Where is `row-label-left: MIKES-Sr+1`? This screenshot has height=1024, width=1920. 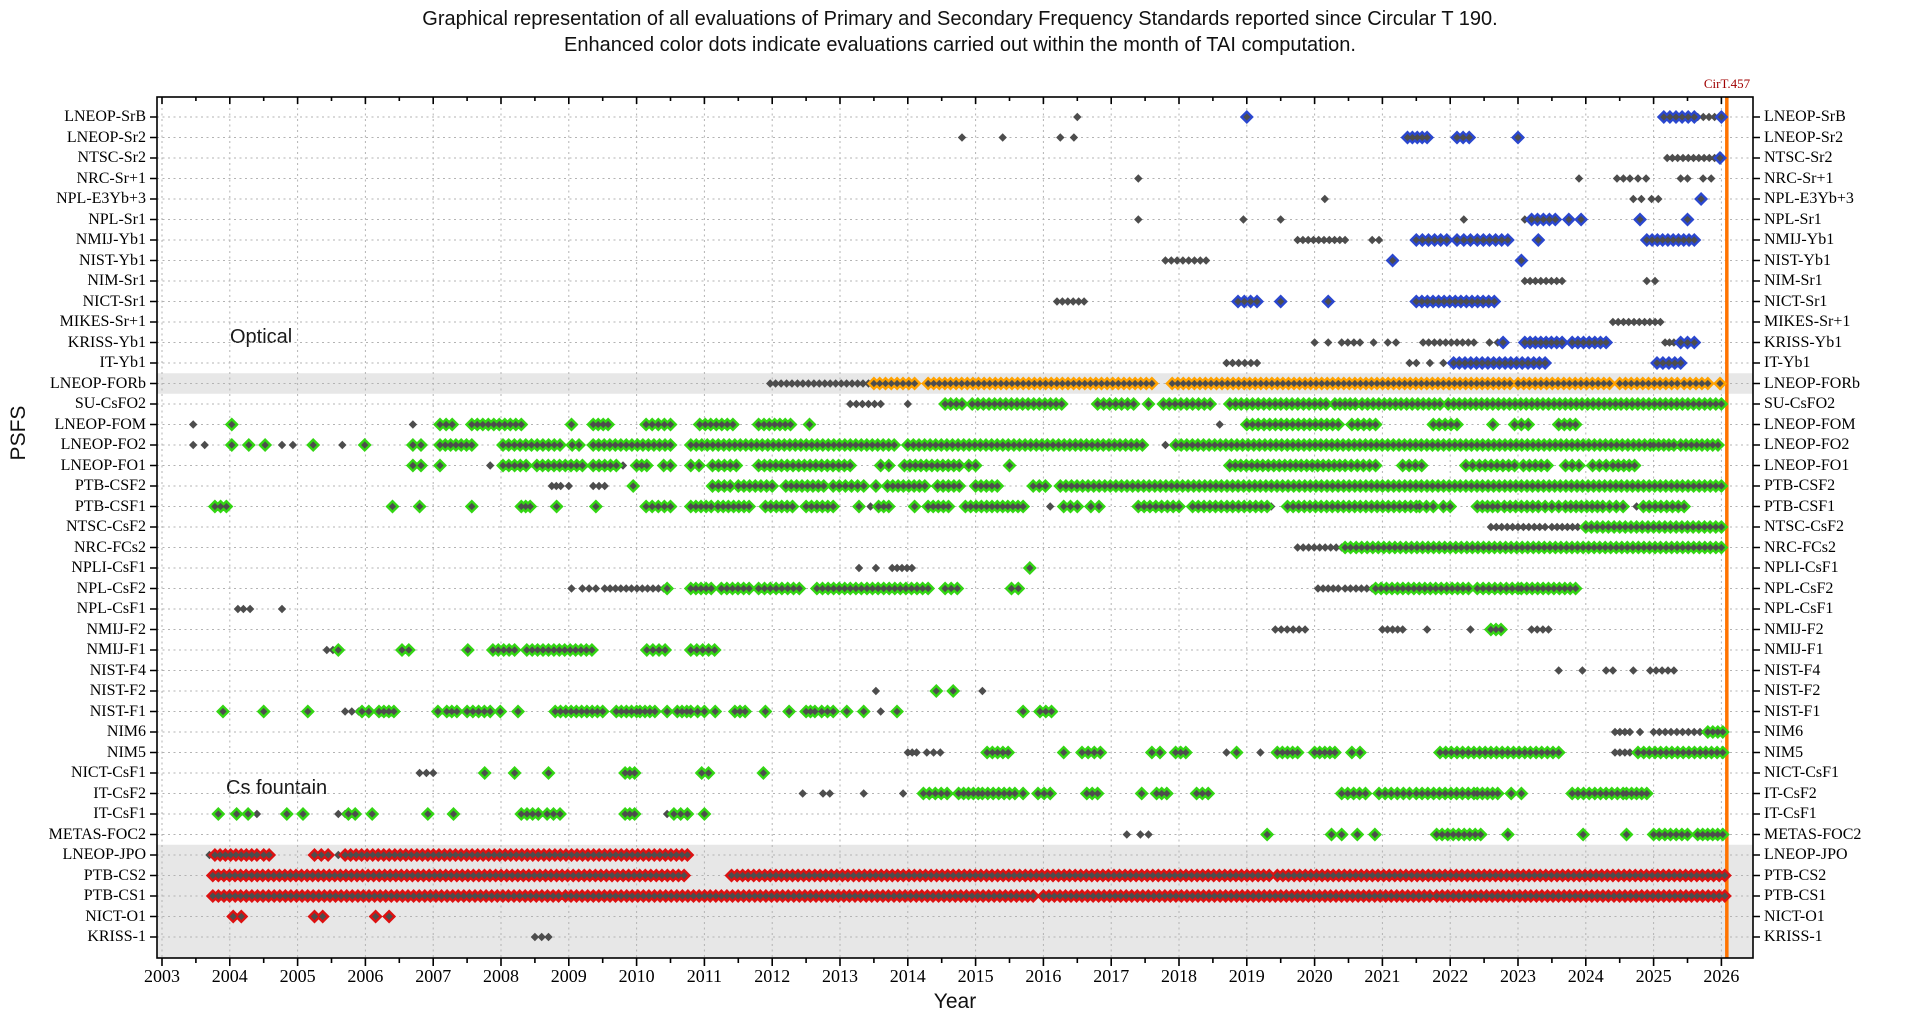 row-label-left: MIKES-Sr+1 is located at coordinates (102, 321).